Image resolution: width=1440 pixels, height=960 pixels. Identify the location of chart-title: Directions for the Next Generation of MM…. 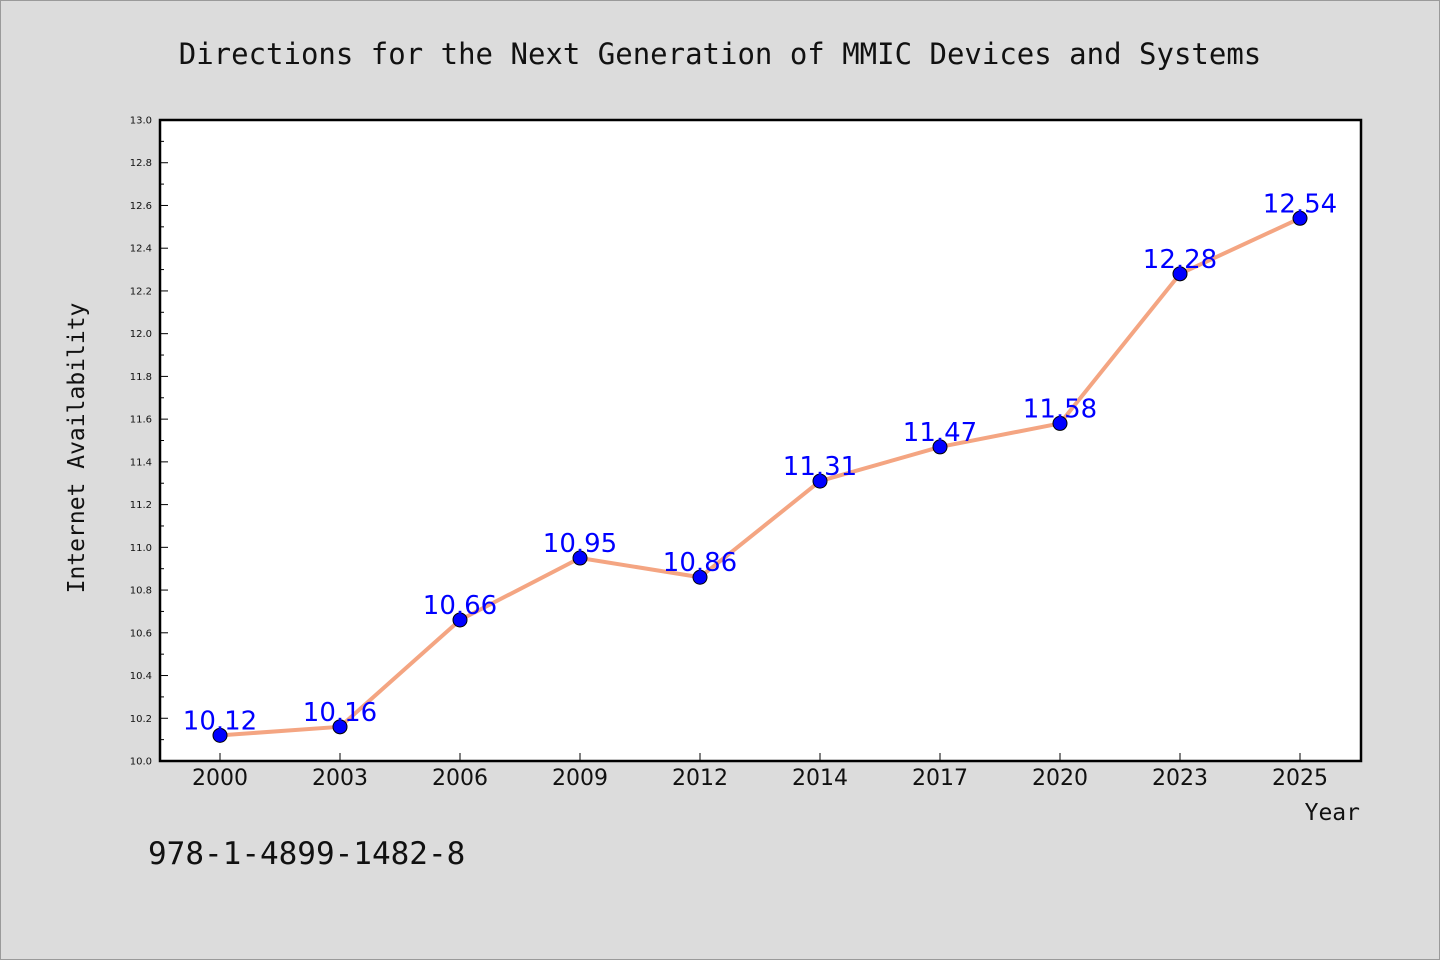
(720, 54).